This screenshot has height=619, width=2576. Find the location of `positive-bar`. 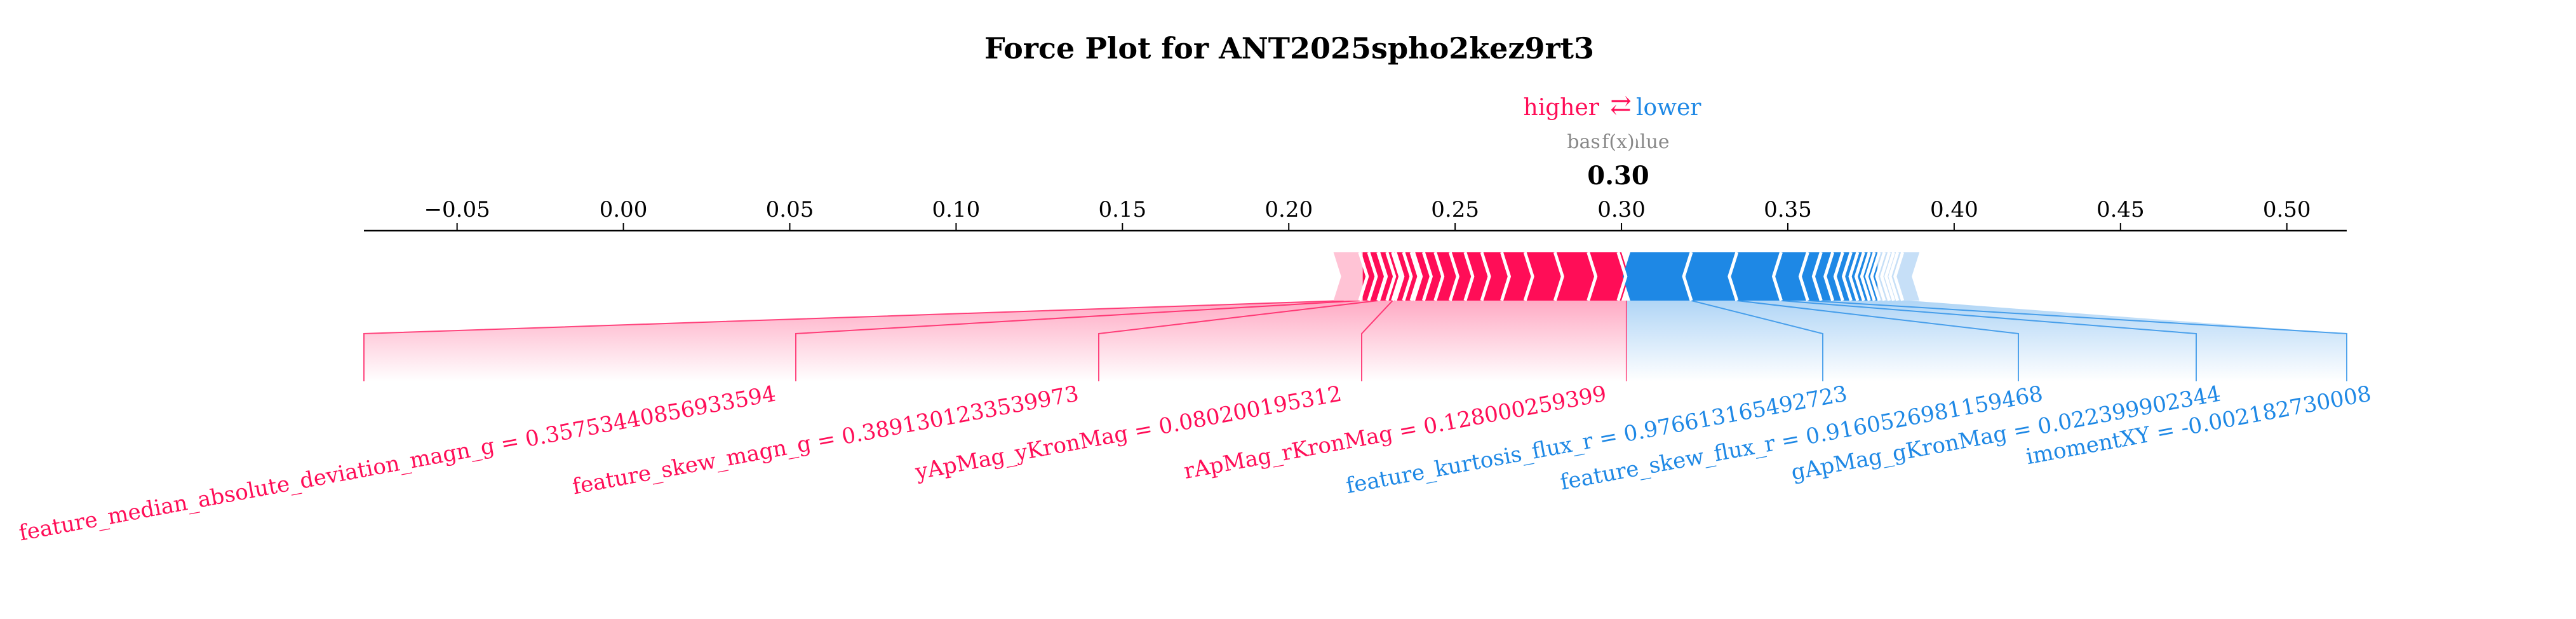

positive-bar is located at coordinates (1495, 276).